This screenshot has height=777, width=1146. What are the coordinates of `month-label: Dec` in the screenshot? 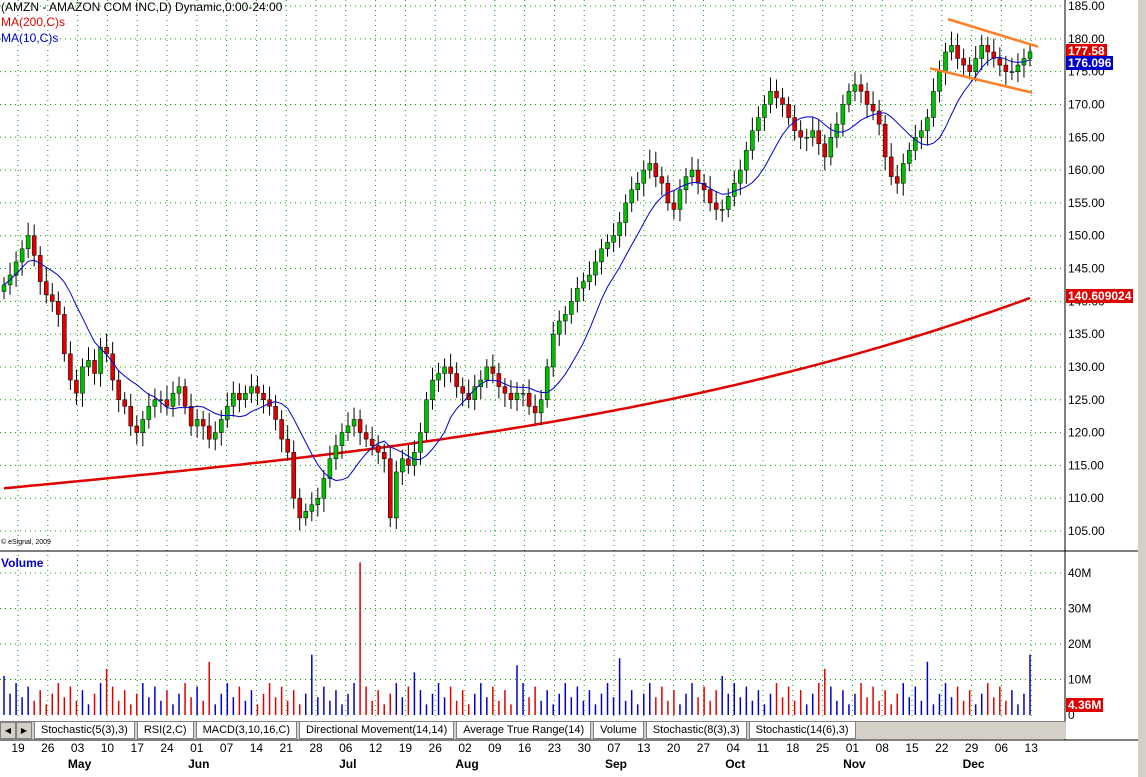 It's located at (974, 764).